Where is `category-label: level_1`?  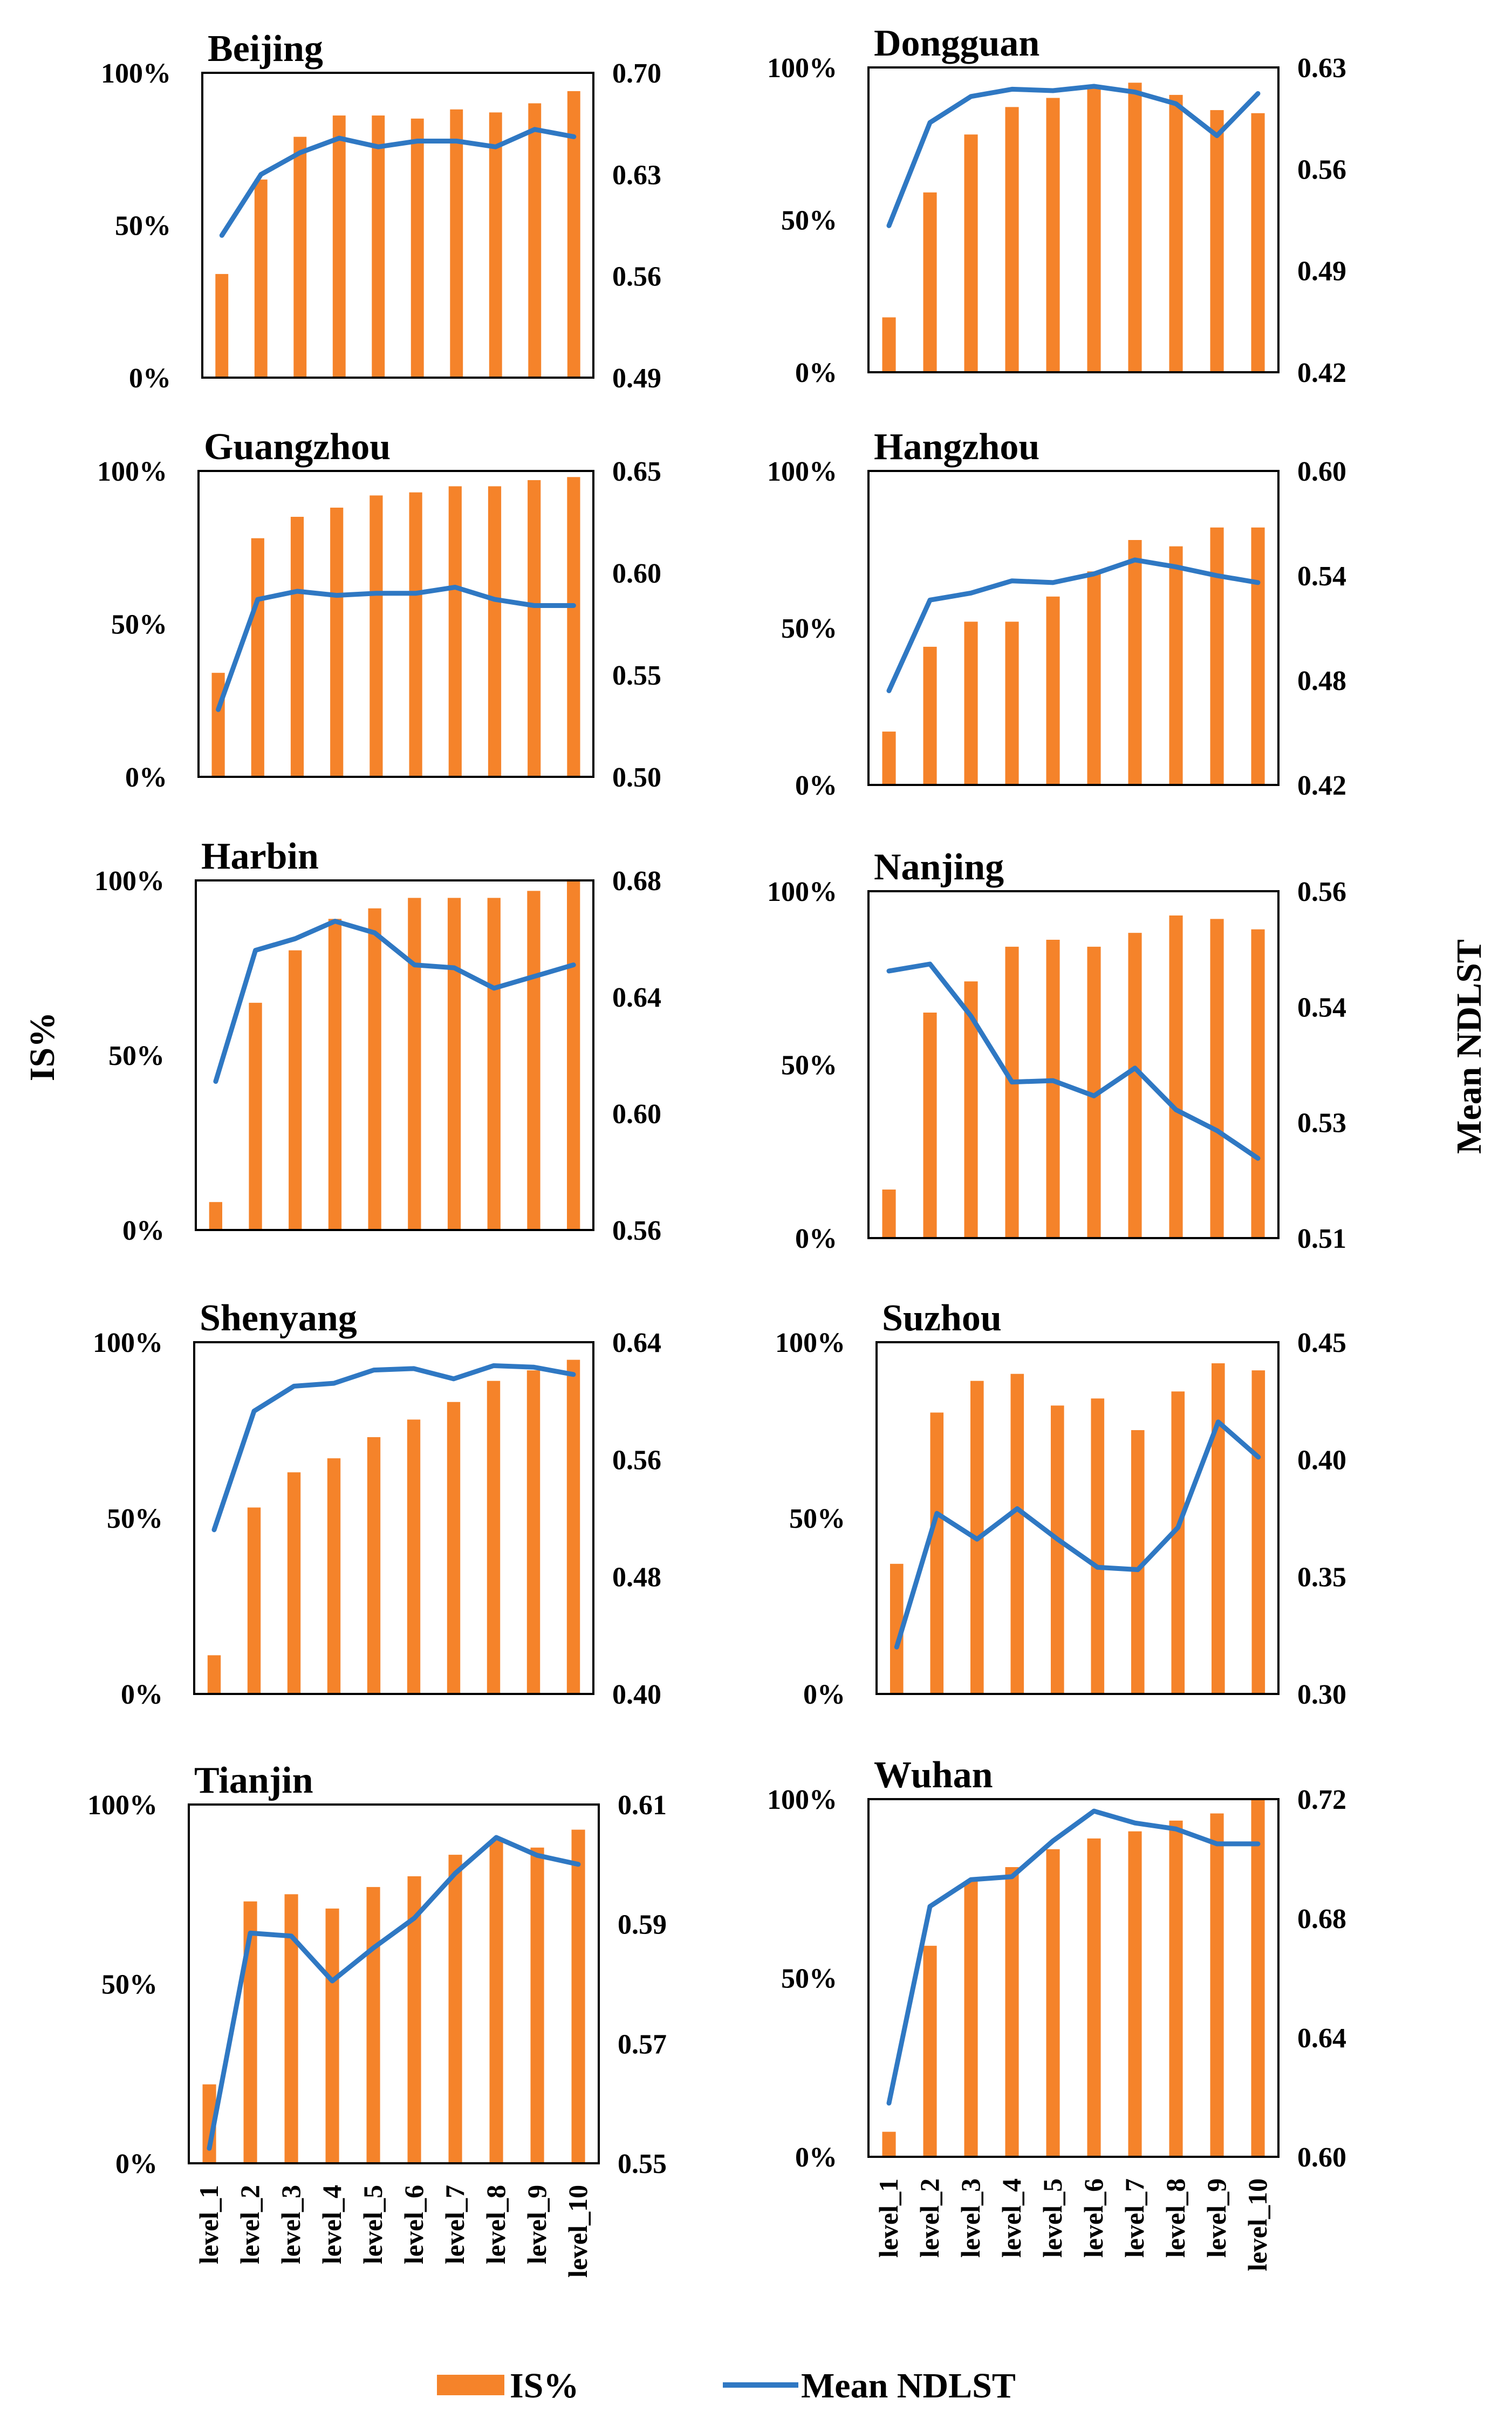
category-label: level_1 is located at coordinates (888, 2218).